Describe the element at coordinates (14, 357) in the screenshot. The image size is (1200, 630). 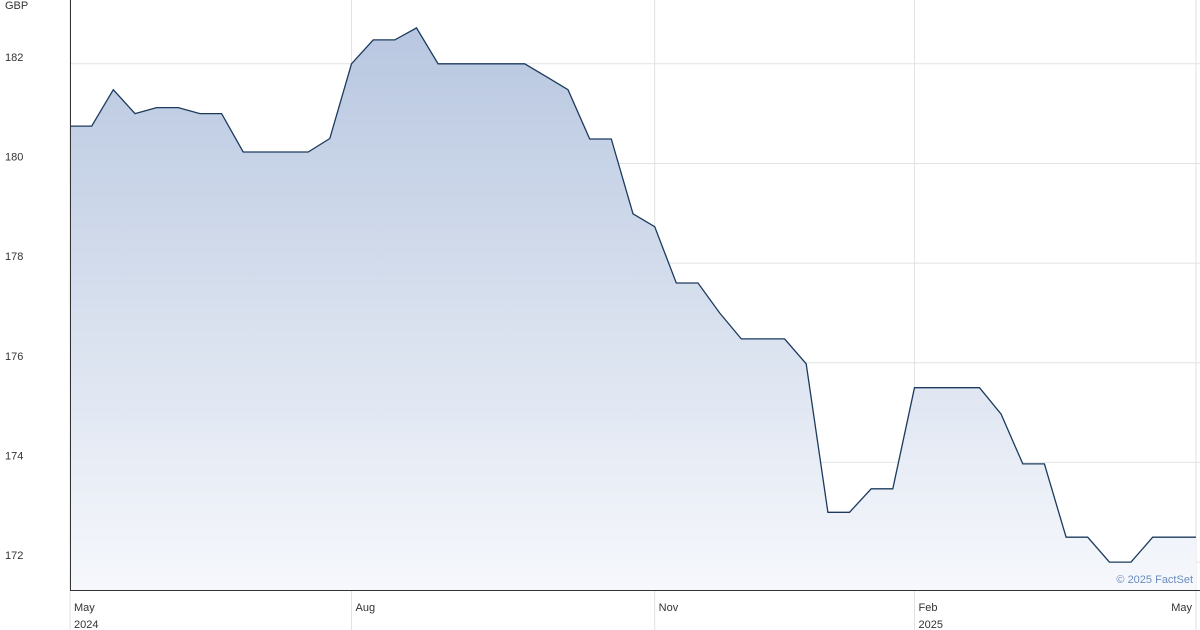
I see `y-tick-label: 176` at that location.